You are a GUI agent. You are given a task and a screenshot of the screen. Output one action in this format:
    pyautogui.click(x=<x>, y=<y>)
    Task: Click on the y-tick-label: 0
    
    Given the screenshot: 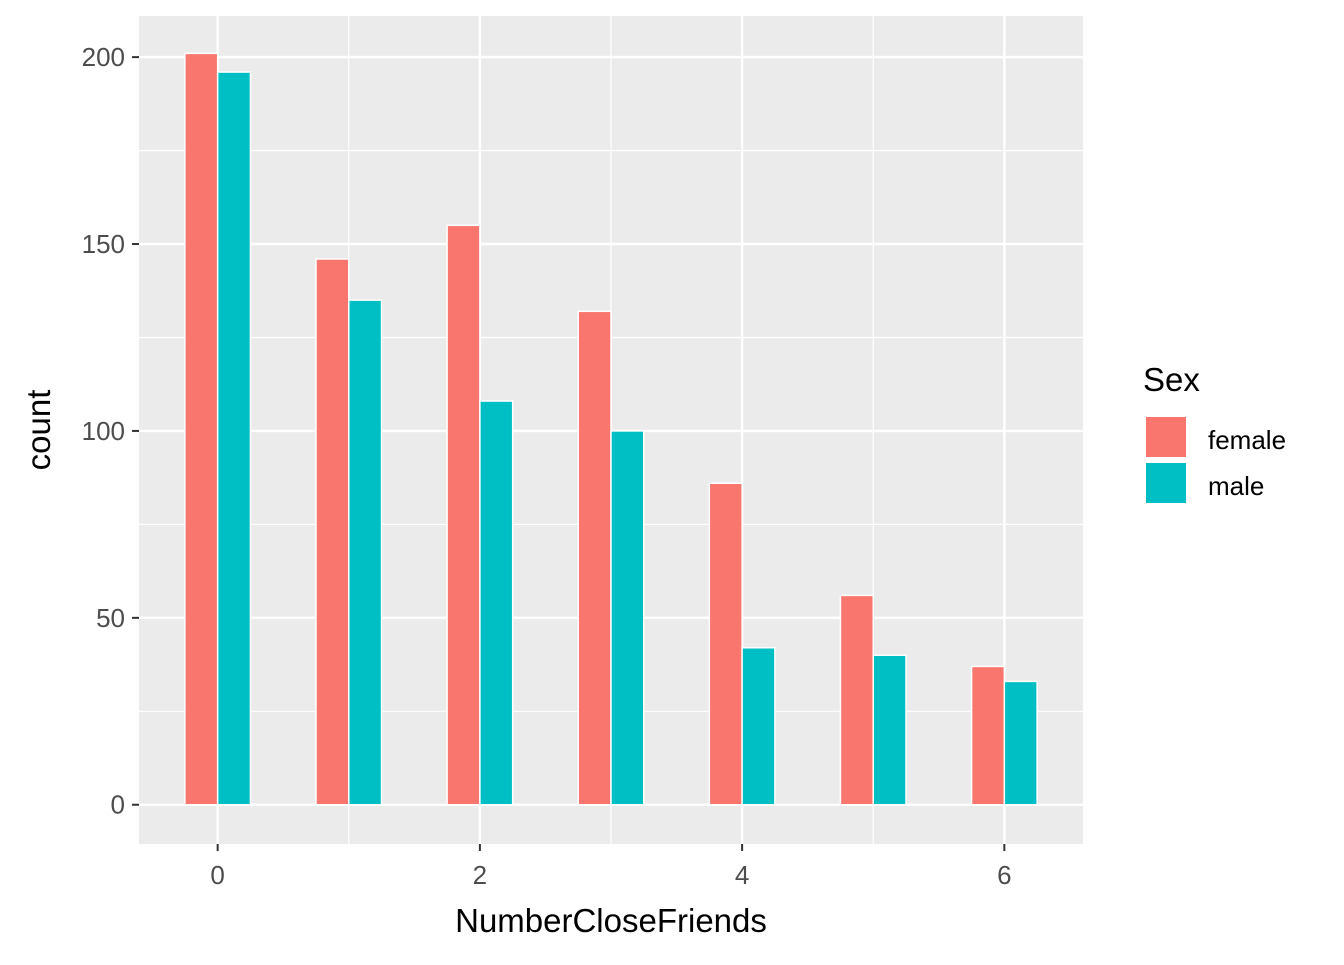 What is the action you would take?
    pyautogui.click(x=118, y=805)
    